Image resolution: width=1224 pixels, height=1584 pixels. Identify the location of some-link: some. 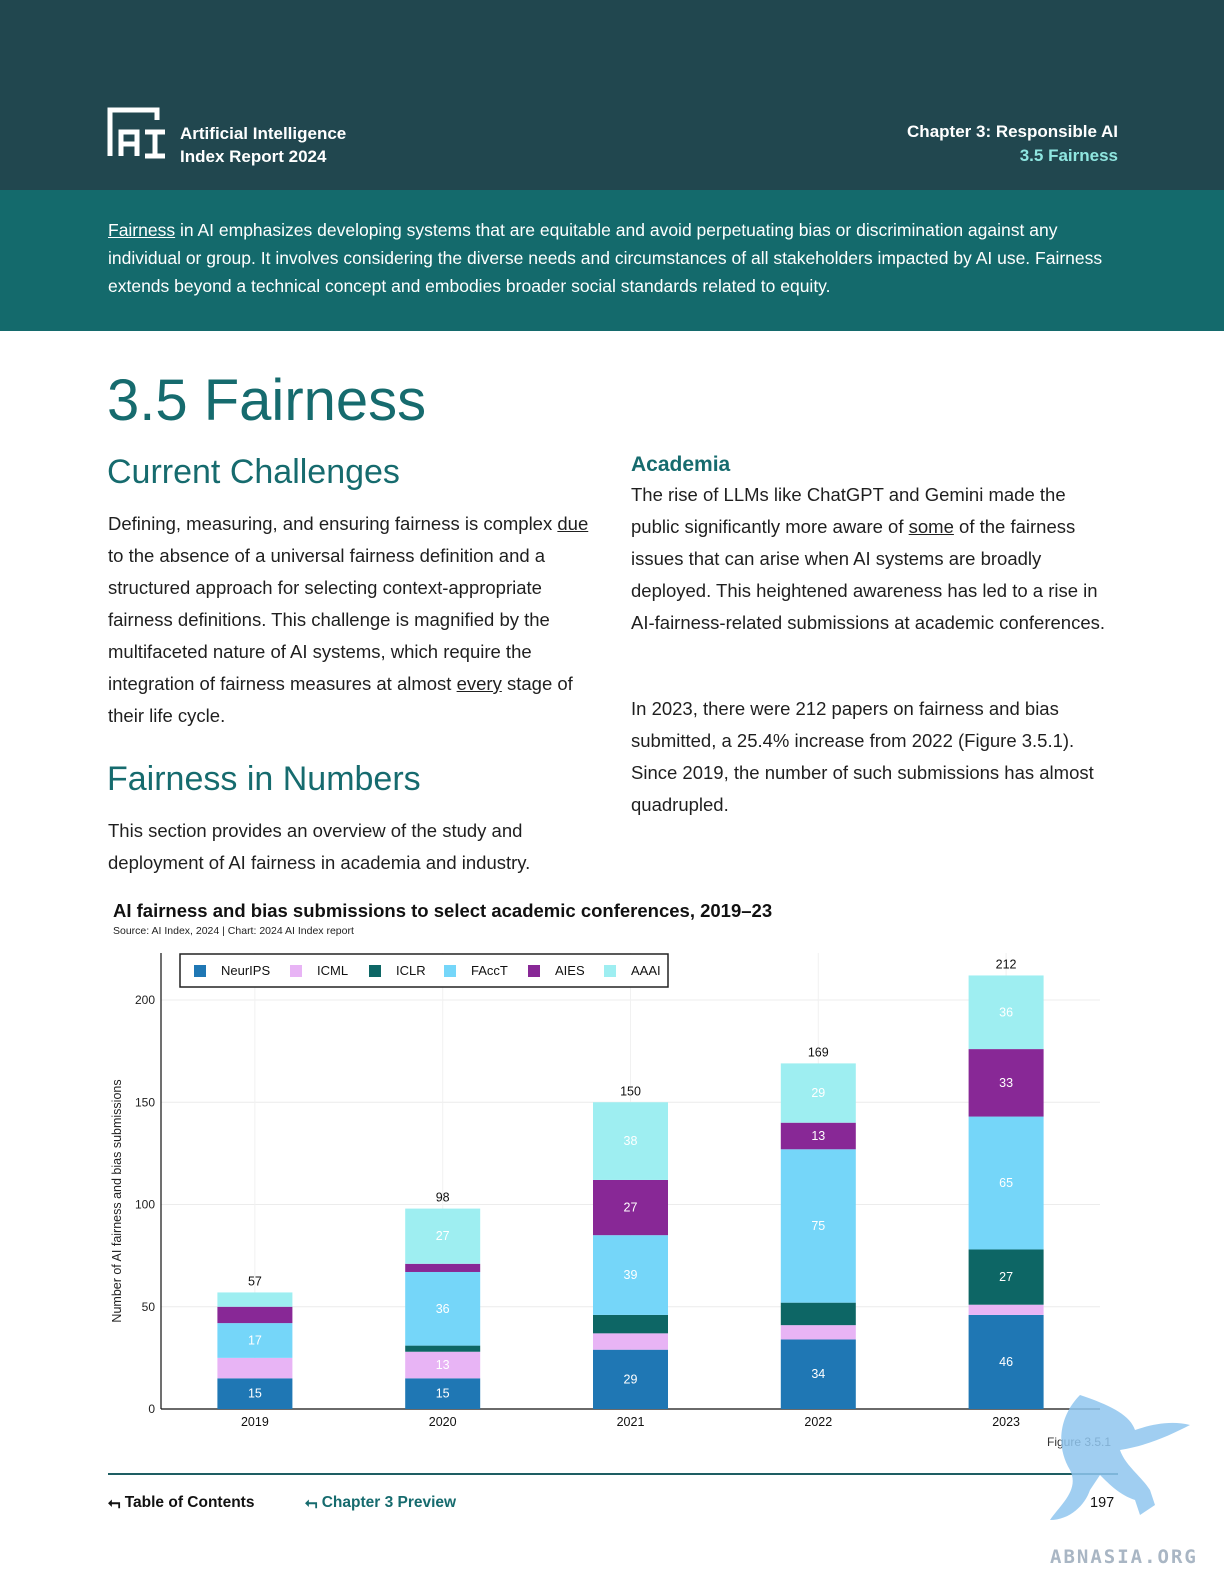
(931, 526).